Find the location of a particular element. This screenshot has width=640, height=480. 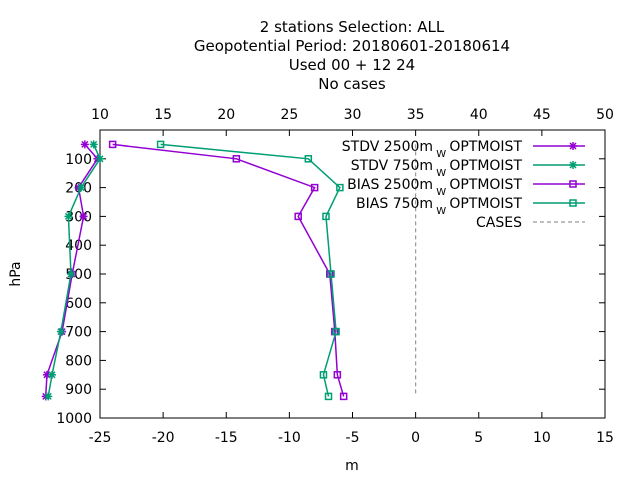

x-top-tick-label: 30 is located at coordinates (353, 115).